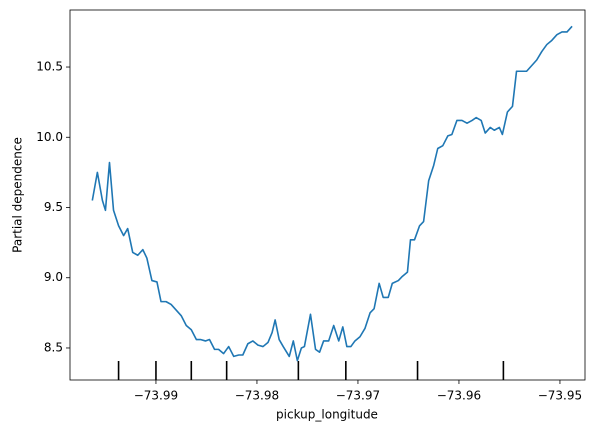 The width and height of the screenshot is (596, 433). What do you see at coordinates (257, 396) in the screenshot?
I see `x-tick-label: −73.98` at bounding box center [257, 396].